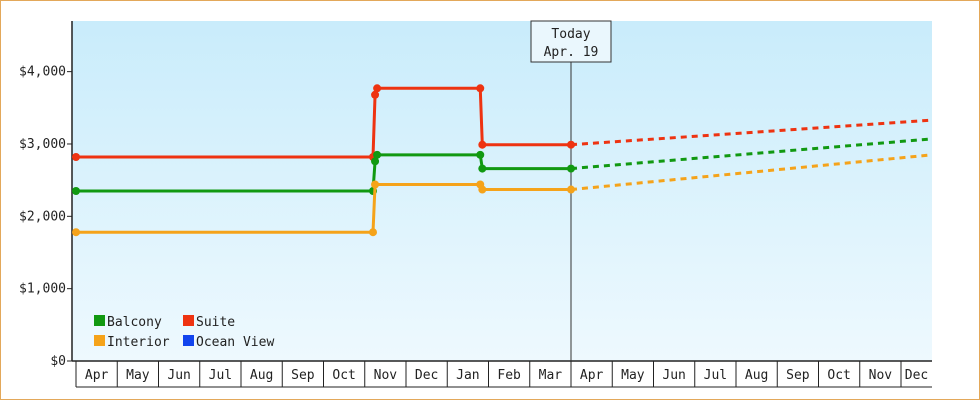 The image size is (980, 401). What do you see at coordinates (99, 320) in the screenshot?
I see `legend-swatch-balcony` at bounding box center [99, 320].